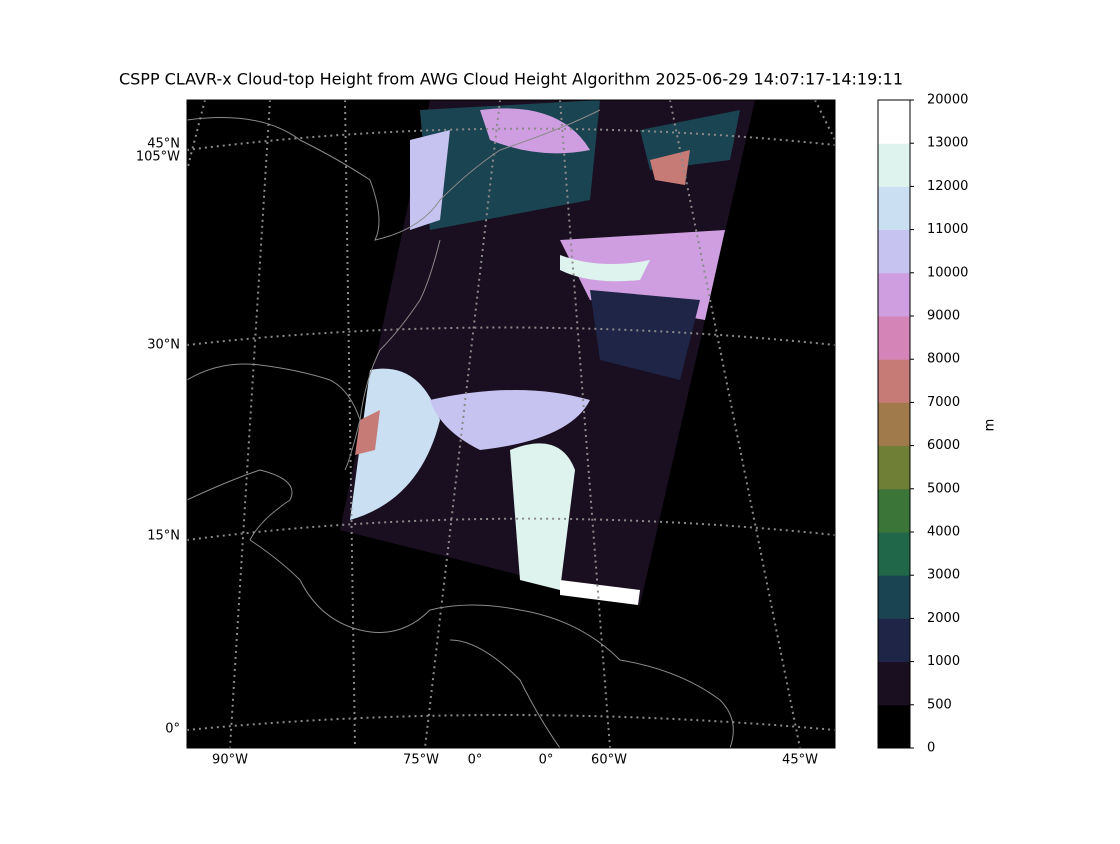 The height and width of the screenshot is (844, 1120). What do you see at coordinates (421, 760) in the screenshot?
I see `lon-label: 75°W` at bounding box center [421, 760].